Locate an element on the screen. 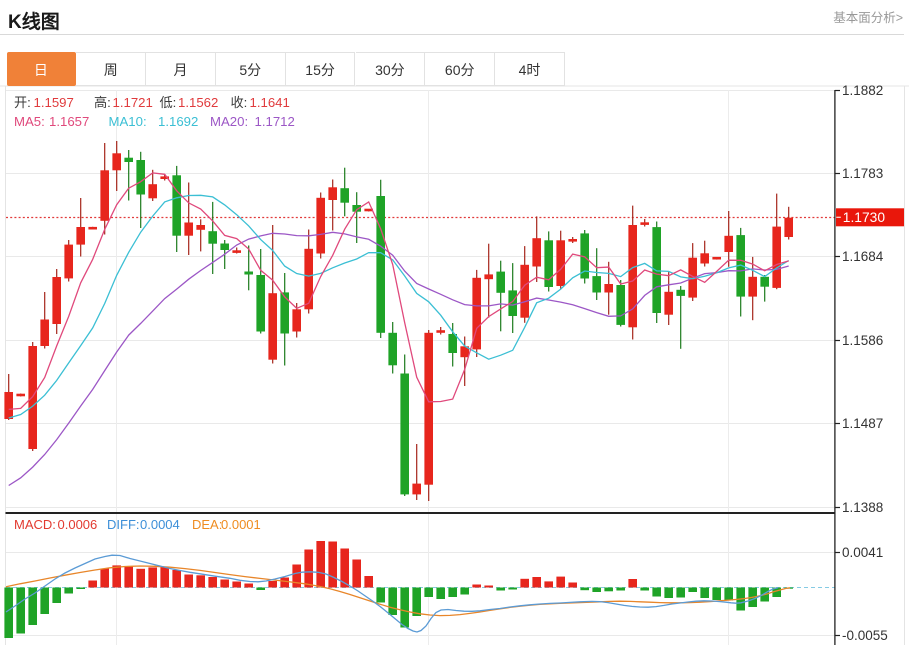 The image size is (909, 645). svg-text: 1.1783 is located at coordinates (862, 173).